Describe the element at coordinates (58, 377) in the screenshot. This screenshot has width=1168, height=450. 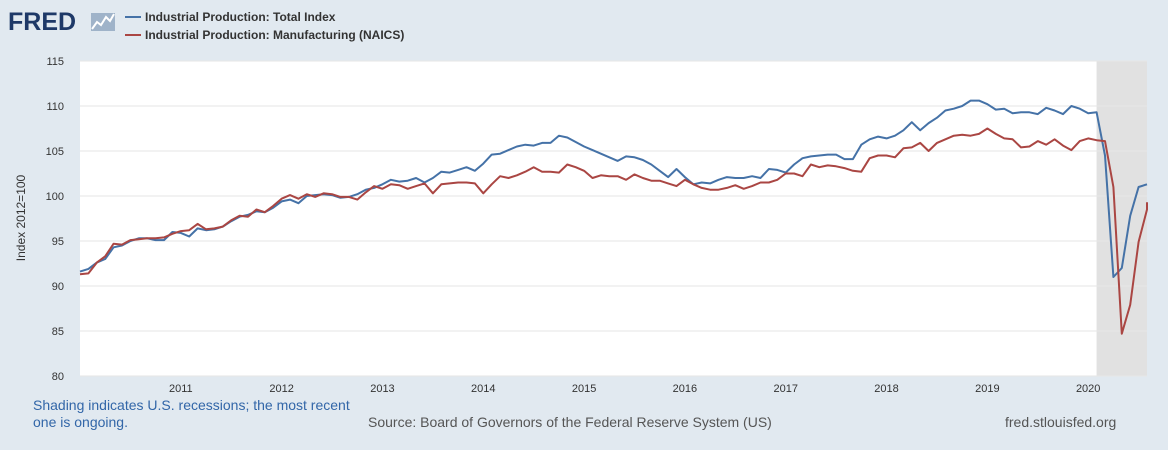
I see `y-tick-label: 80` at that location.